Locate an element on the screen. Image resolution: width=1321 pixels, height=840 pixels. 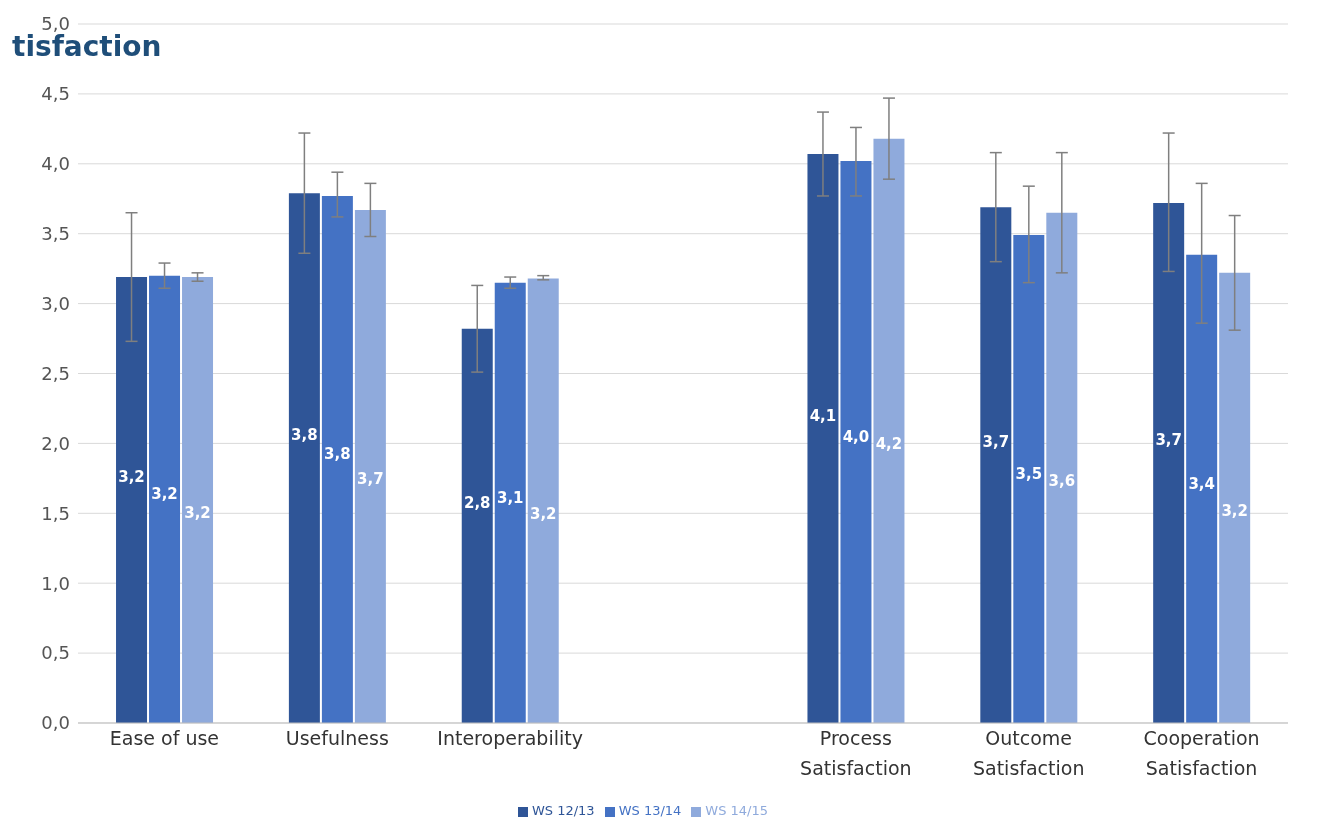
y-tick-label: 4,0 is located at coordinates (55, 164).